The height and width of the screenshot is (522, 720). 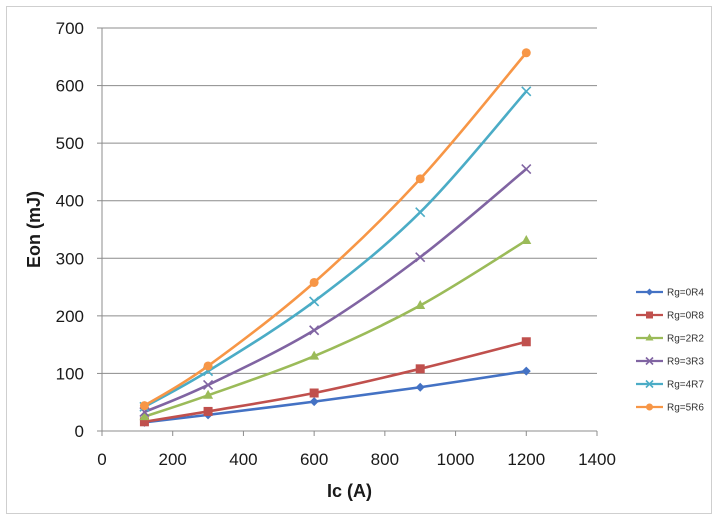 I want to click on y-tick-label-0: 0, so click(x=79, y=431).